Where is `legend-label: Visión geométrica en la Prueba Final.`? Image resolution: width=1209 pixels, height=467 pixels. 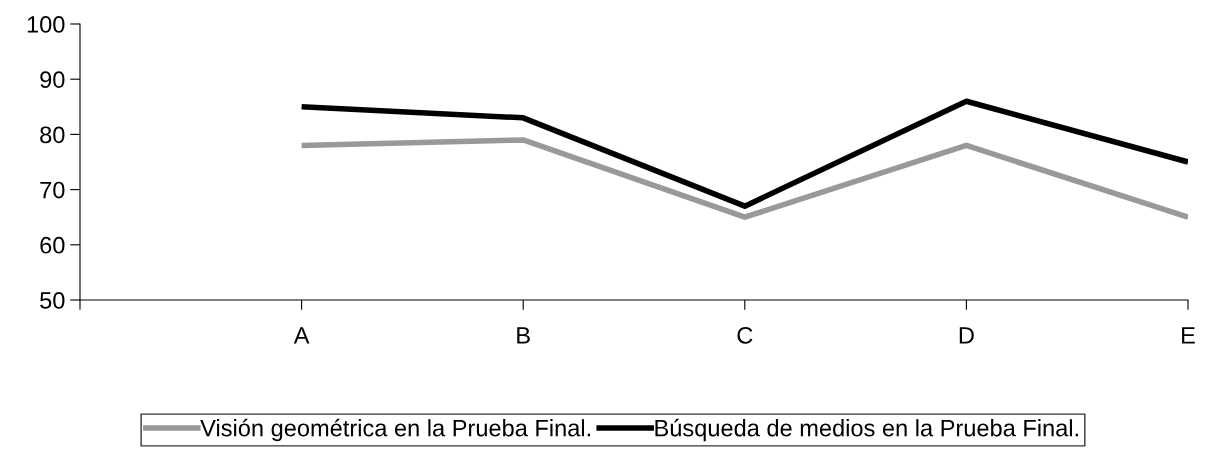 legend-label: Visión geométrica en la Prueba Final. is located at coordinates (395, 430).